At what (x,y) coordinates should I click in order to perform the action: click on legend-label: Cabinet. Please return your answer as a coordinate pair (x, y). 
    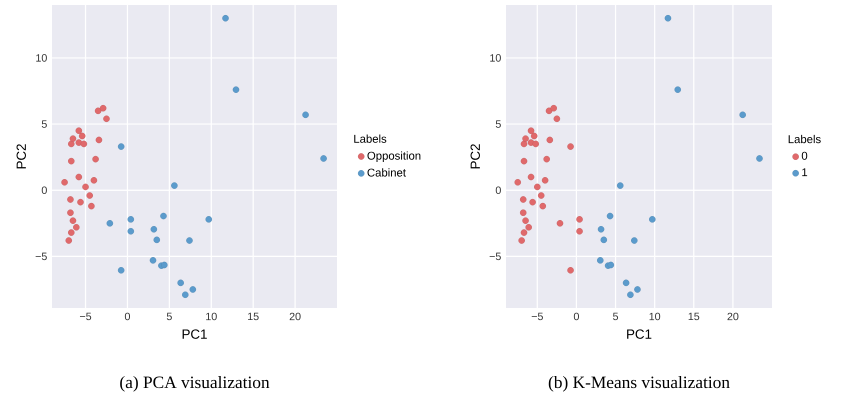
    Looking at the image, I should click on (387, 172).